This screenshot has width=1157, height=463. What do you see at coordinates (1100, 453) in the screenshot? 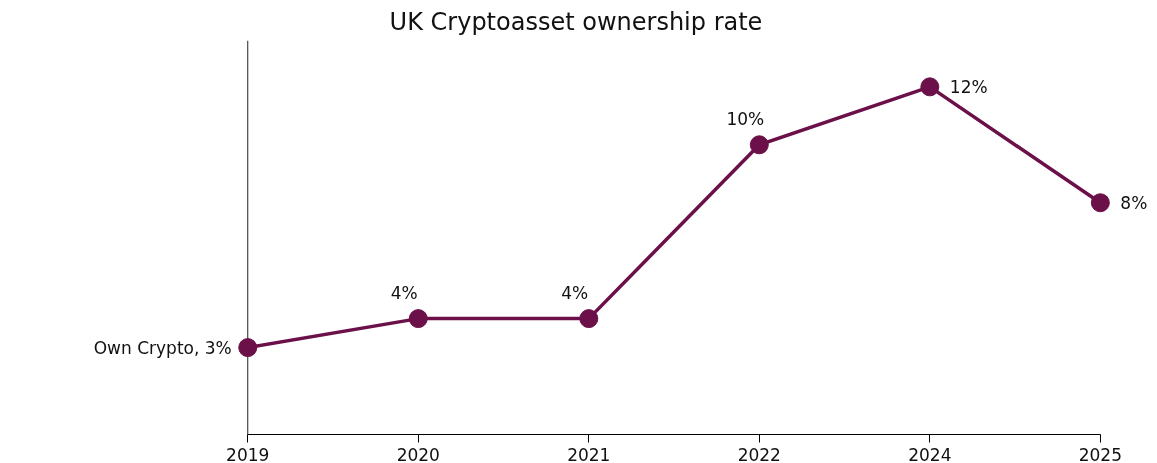
I see `x-tick-label: 2025` at bounding box center [1100, 453].